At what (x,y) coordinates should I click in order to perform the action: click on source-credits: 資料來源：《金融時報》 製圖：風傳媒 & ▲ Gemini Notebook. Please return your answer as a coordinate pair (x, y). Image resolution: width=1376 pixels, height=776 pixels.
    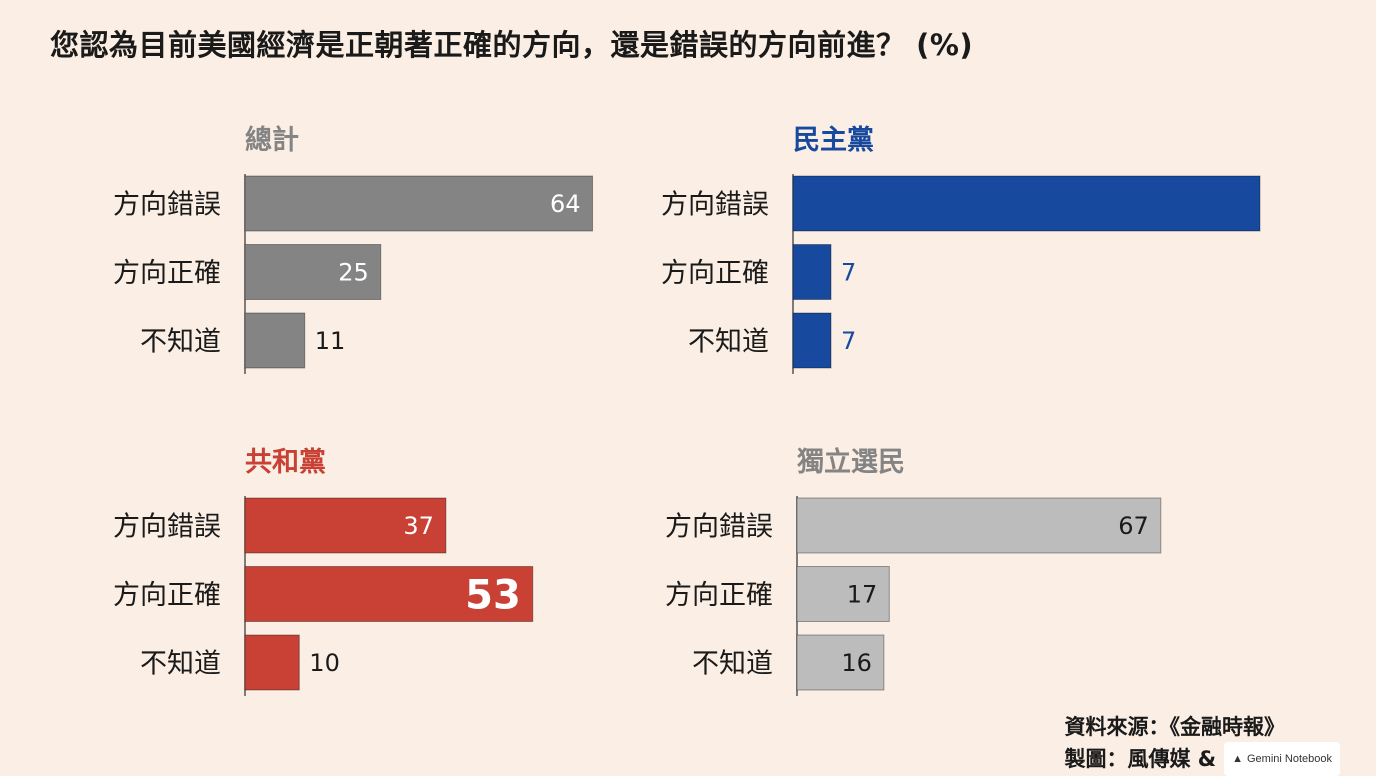
    Looking at the image, I should click on (1202, 744).